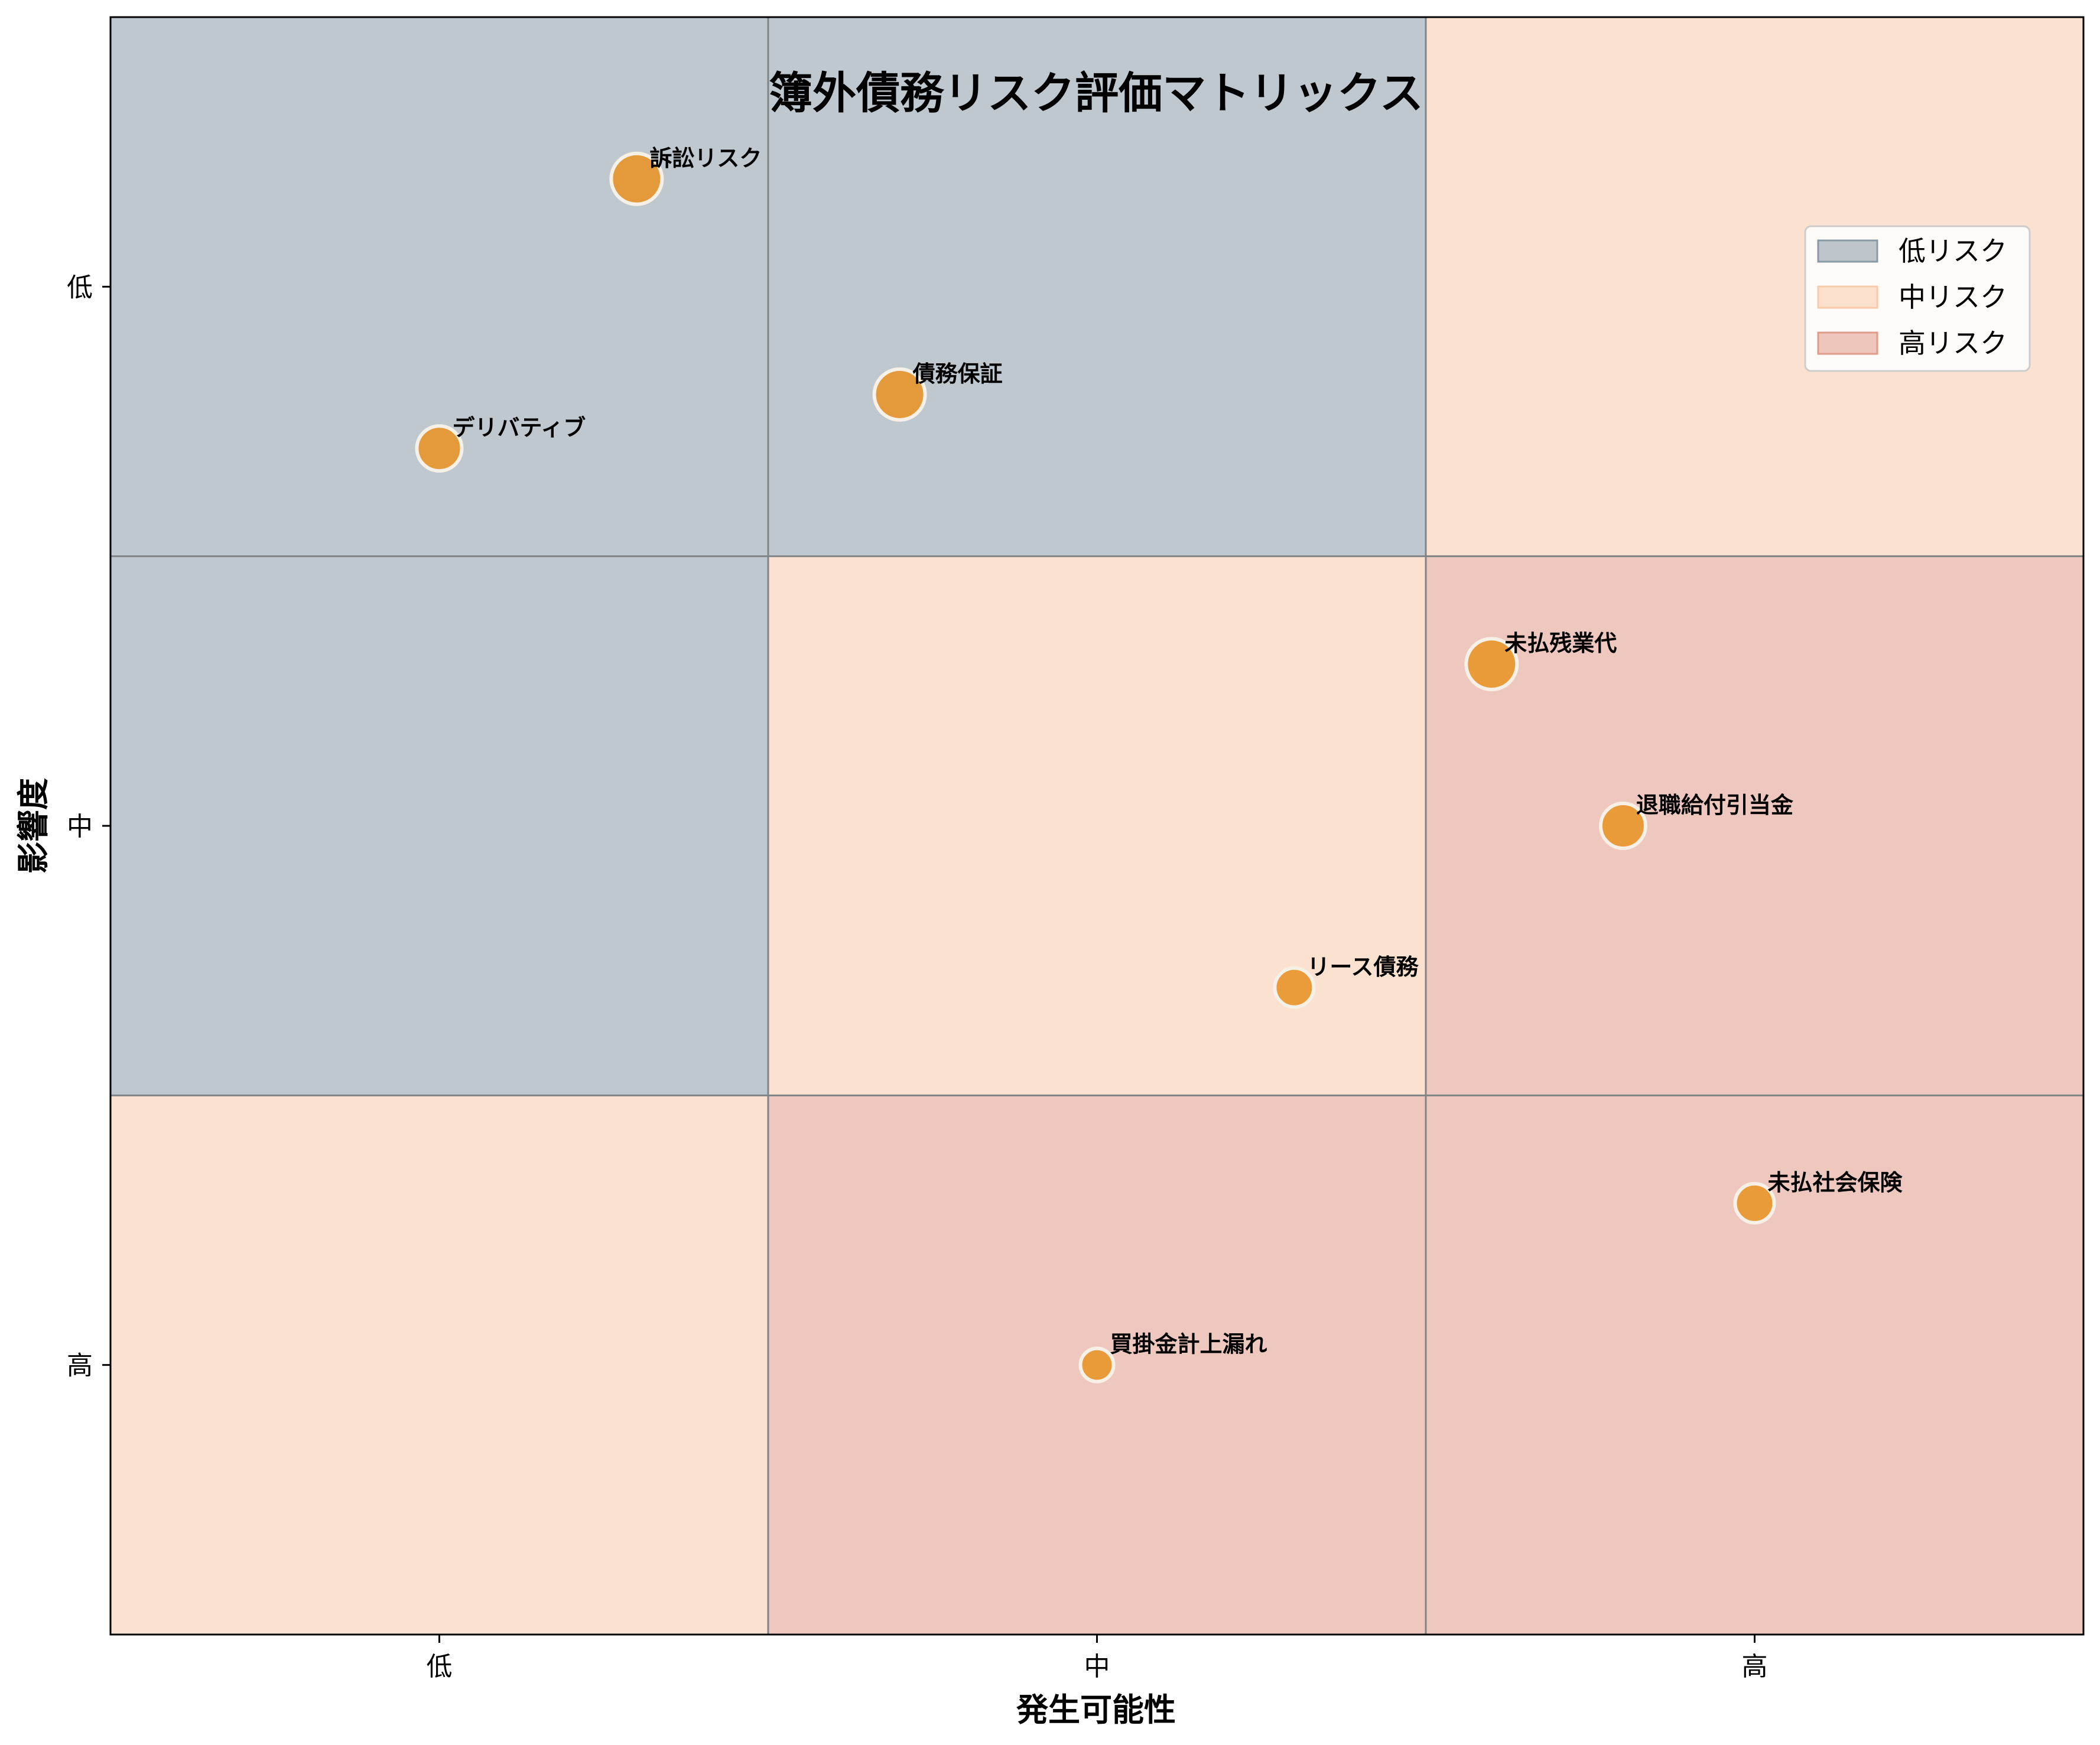  I want to click on y-axis-label: 影響度, so click(33, 826).